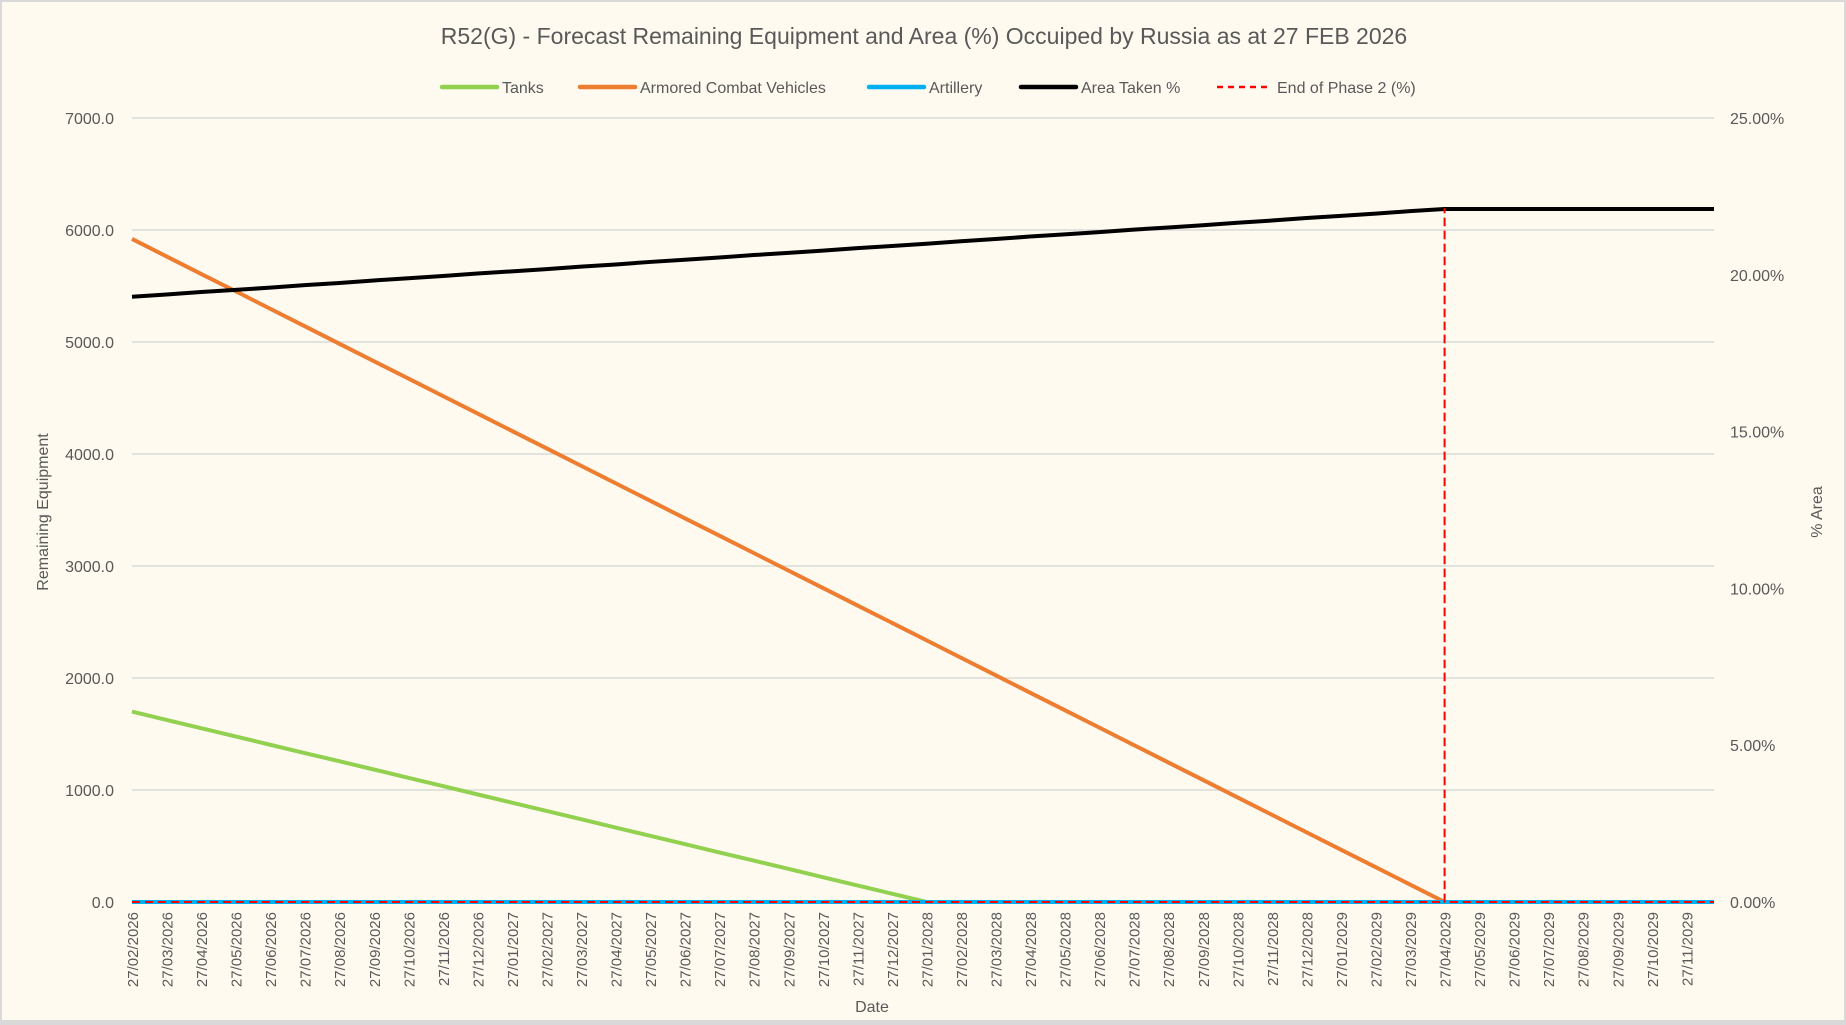  What do you see at coordinates (306, 949) in the screenshot?
I see `x-tick-label: 27/07/2026` at bounding box center [306, 949].